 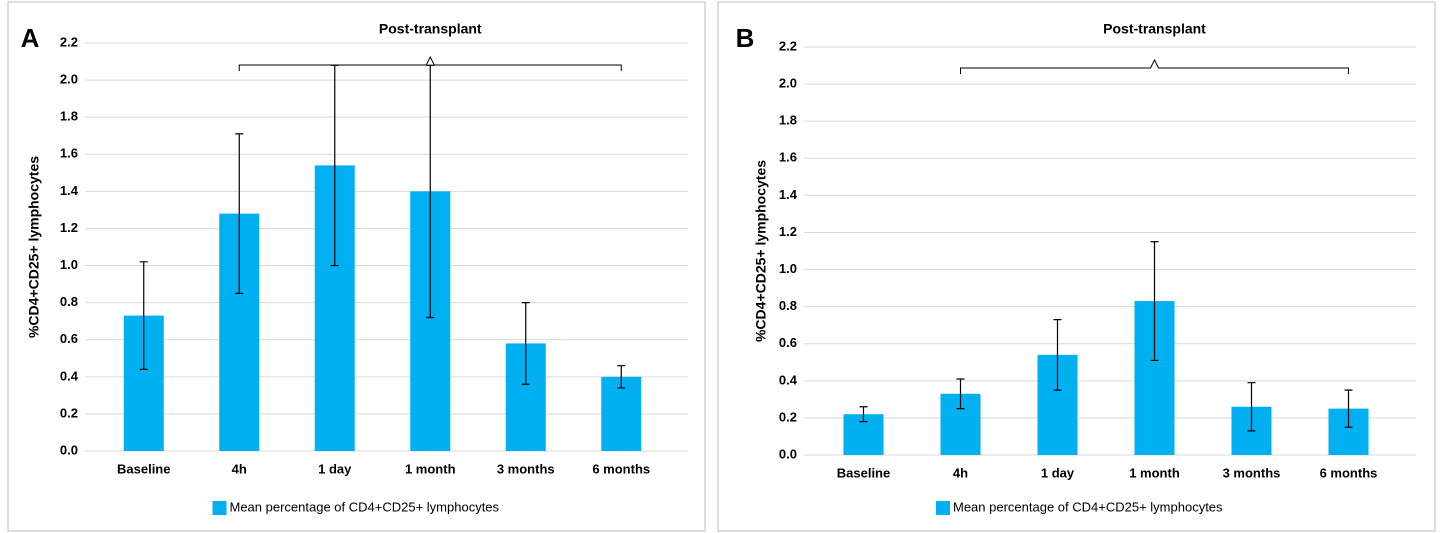 What do you see at coordinates (621, 413) in the screenshot?
I see `bar` at bounding box center [621, 413].